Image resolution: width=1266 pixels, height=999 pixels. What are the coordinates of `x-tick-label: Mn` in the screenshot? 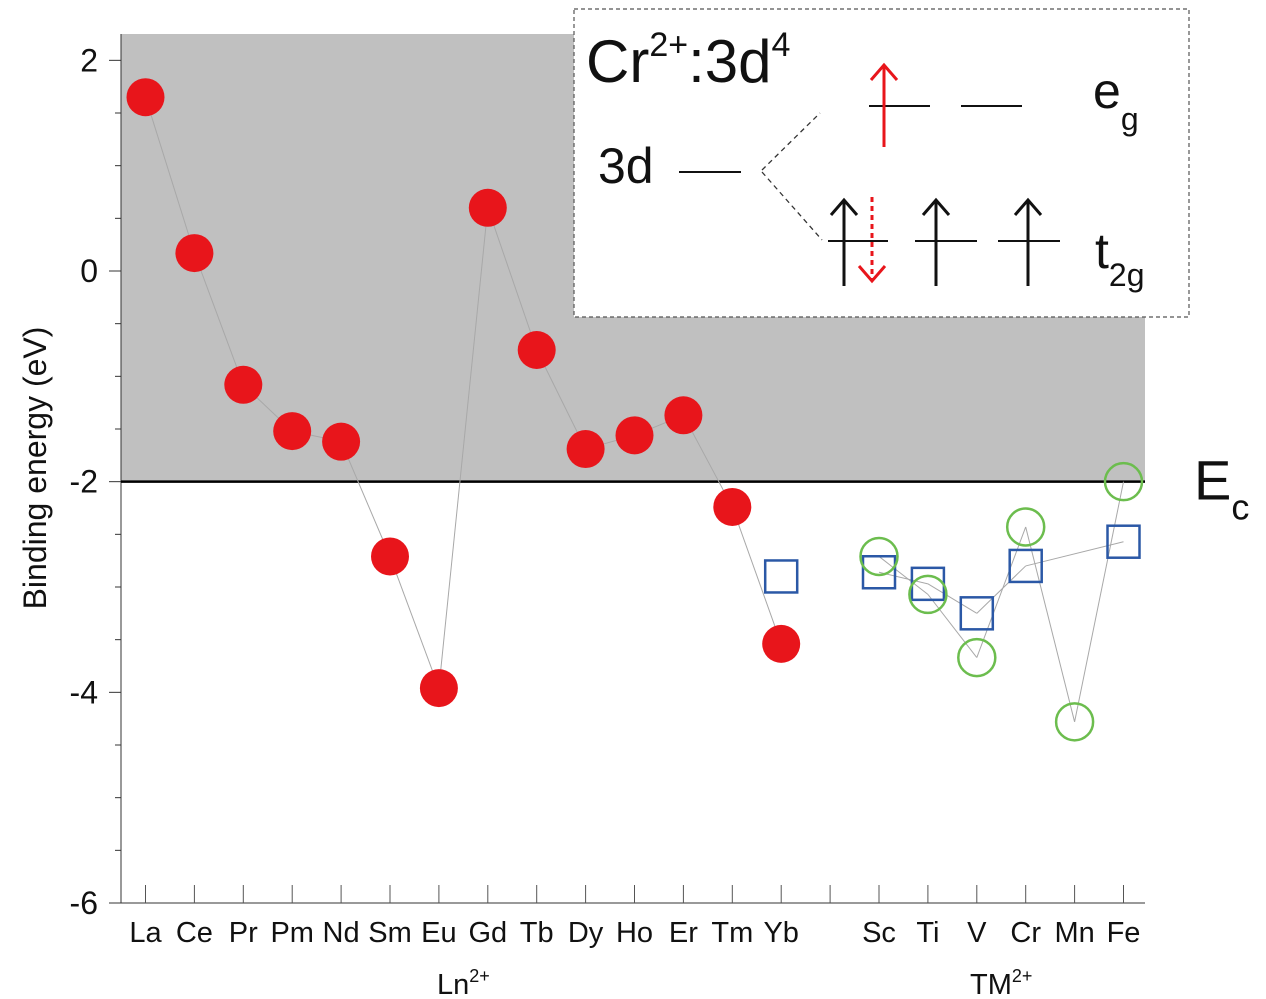 It's located at (1074, 933).